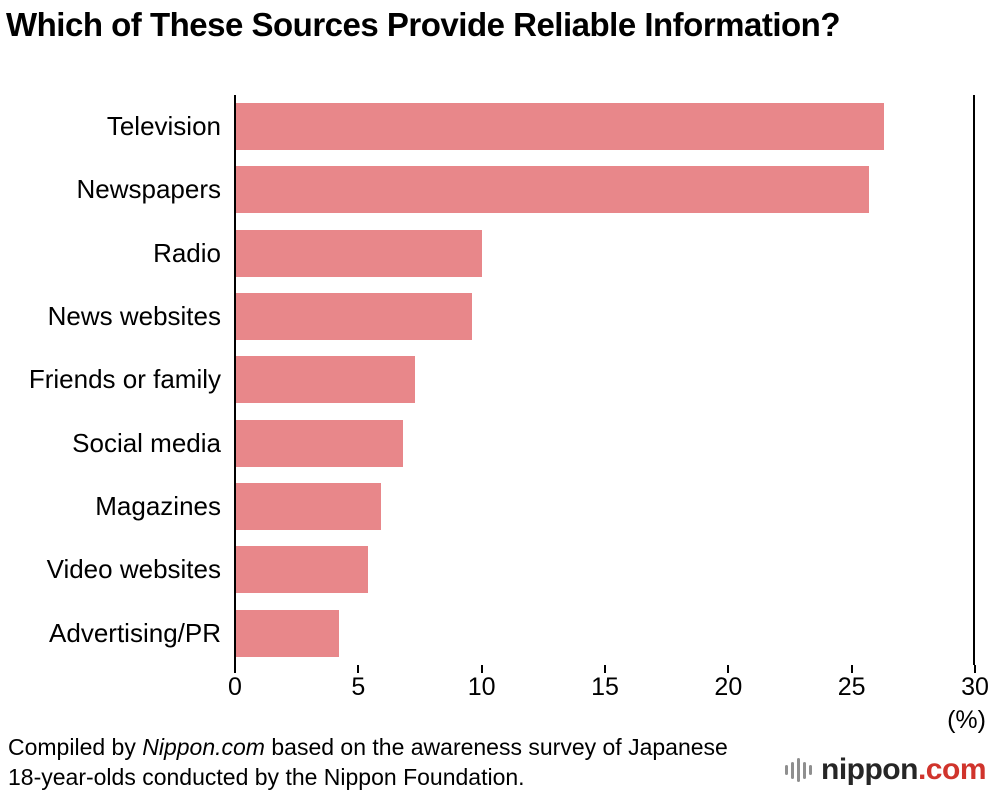  What do you see at coordinates (187, 252) in the screenshot?
I see `category-label: Radio` at bounding box center [187, 252].